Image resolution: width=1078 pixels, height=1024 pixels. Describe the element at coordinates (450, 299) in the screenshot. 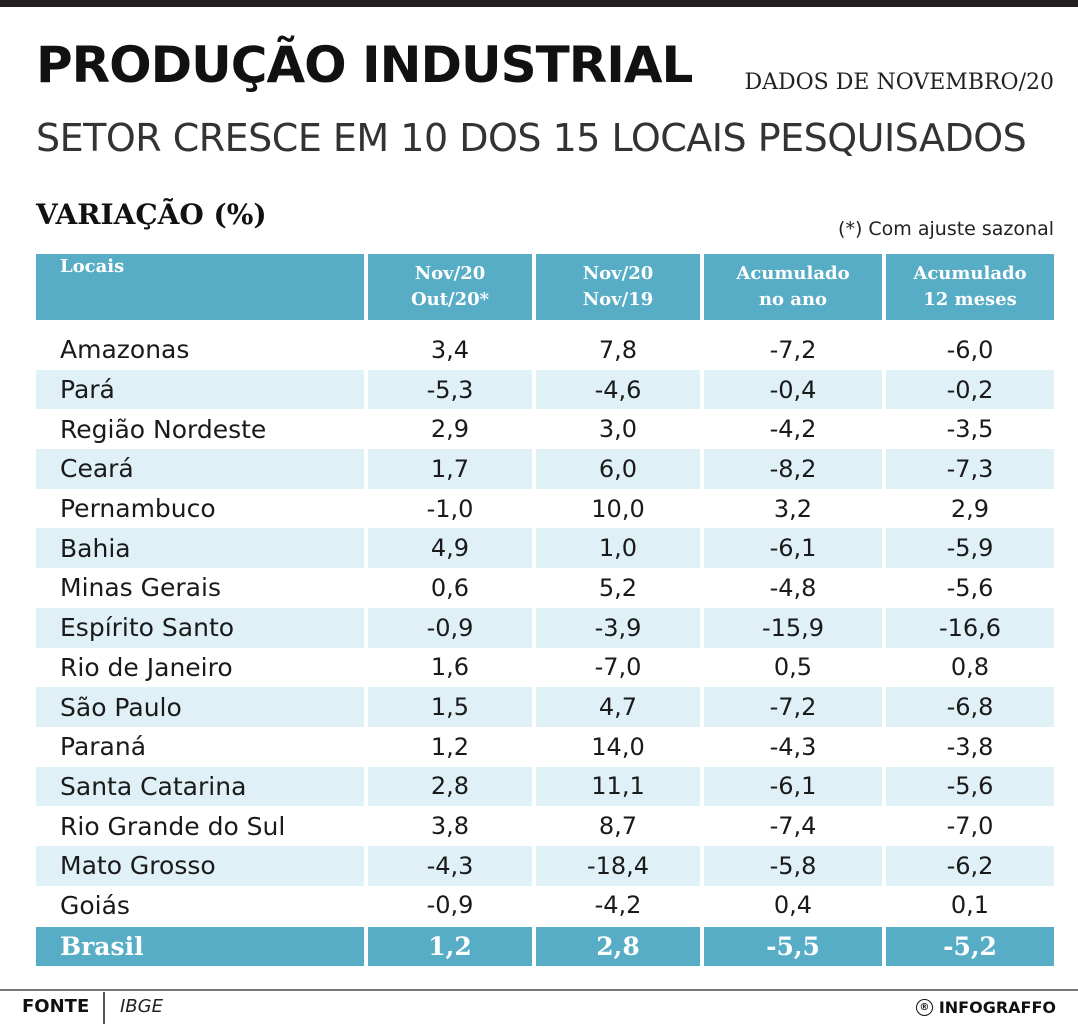

I see `header-label: Out/20*` at that location.